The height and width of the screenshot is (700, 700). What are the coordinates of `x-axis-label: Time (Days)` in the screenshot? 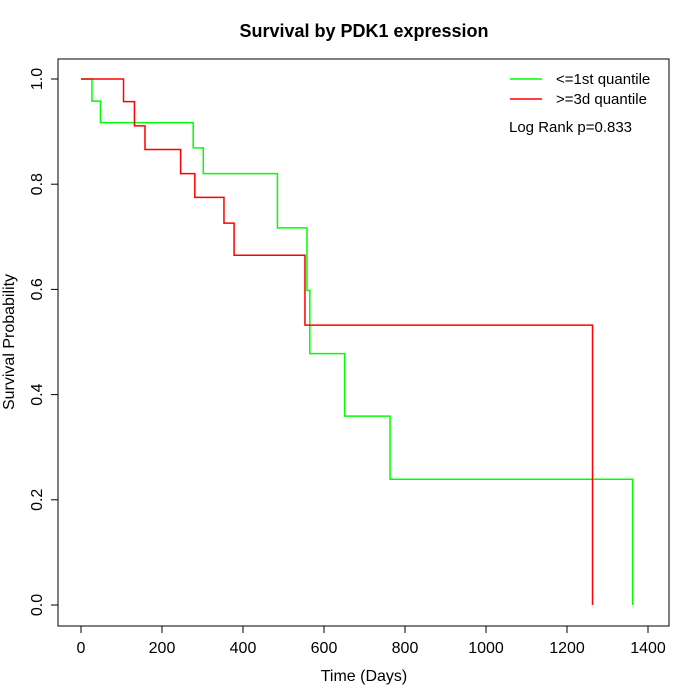 It's located at (364, 676).